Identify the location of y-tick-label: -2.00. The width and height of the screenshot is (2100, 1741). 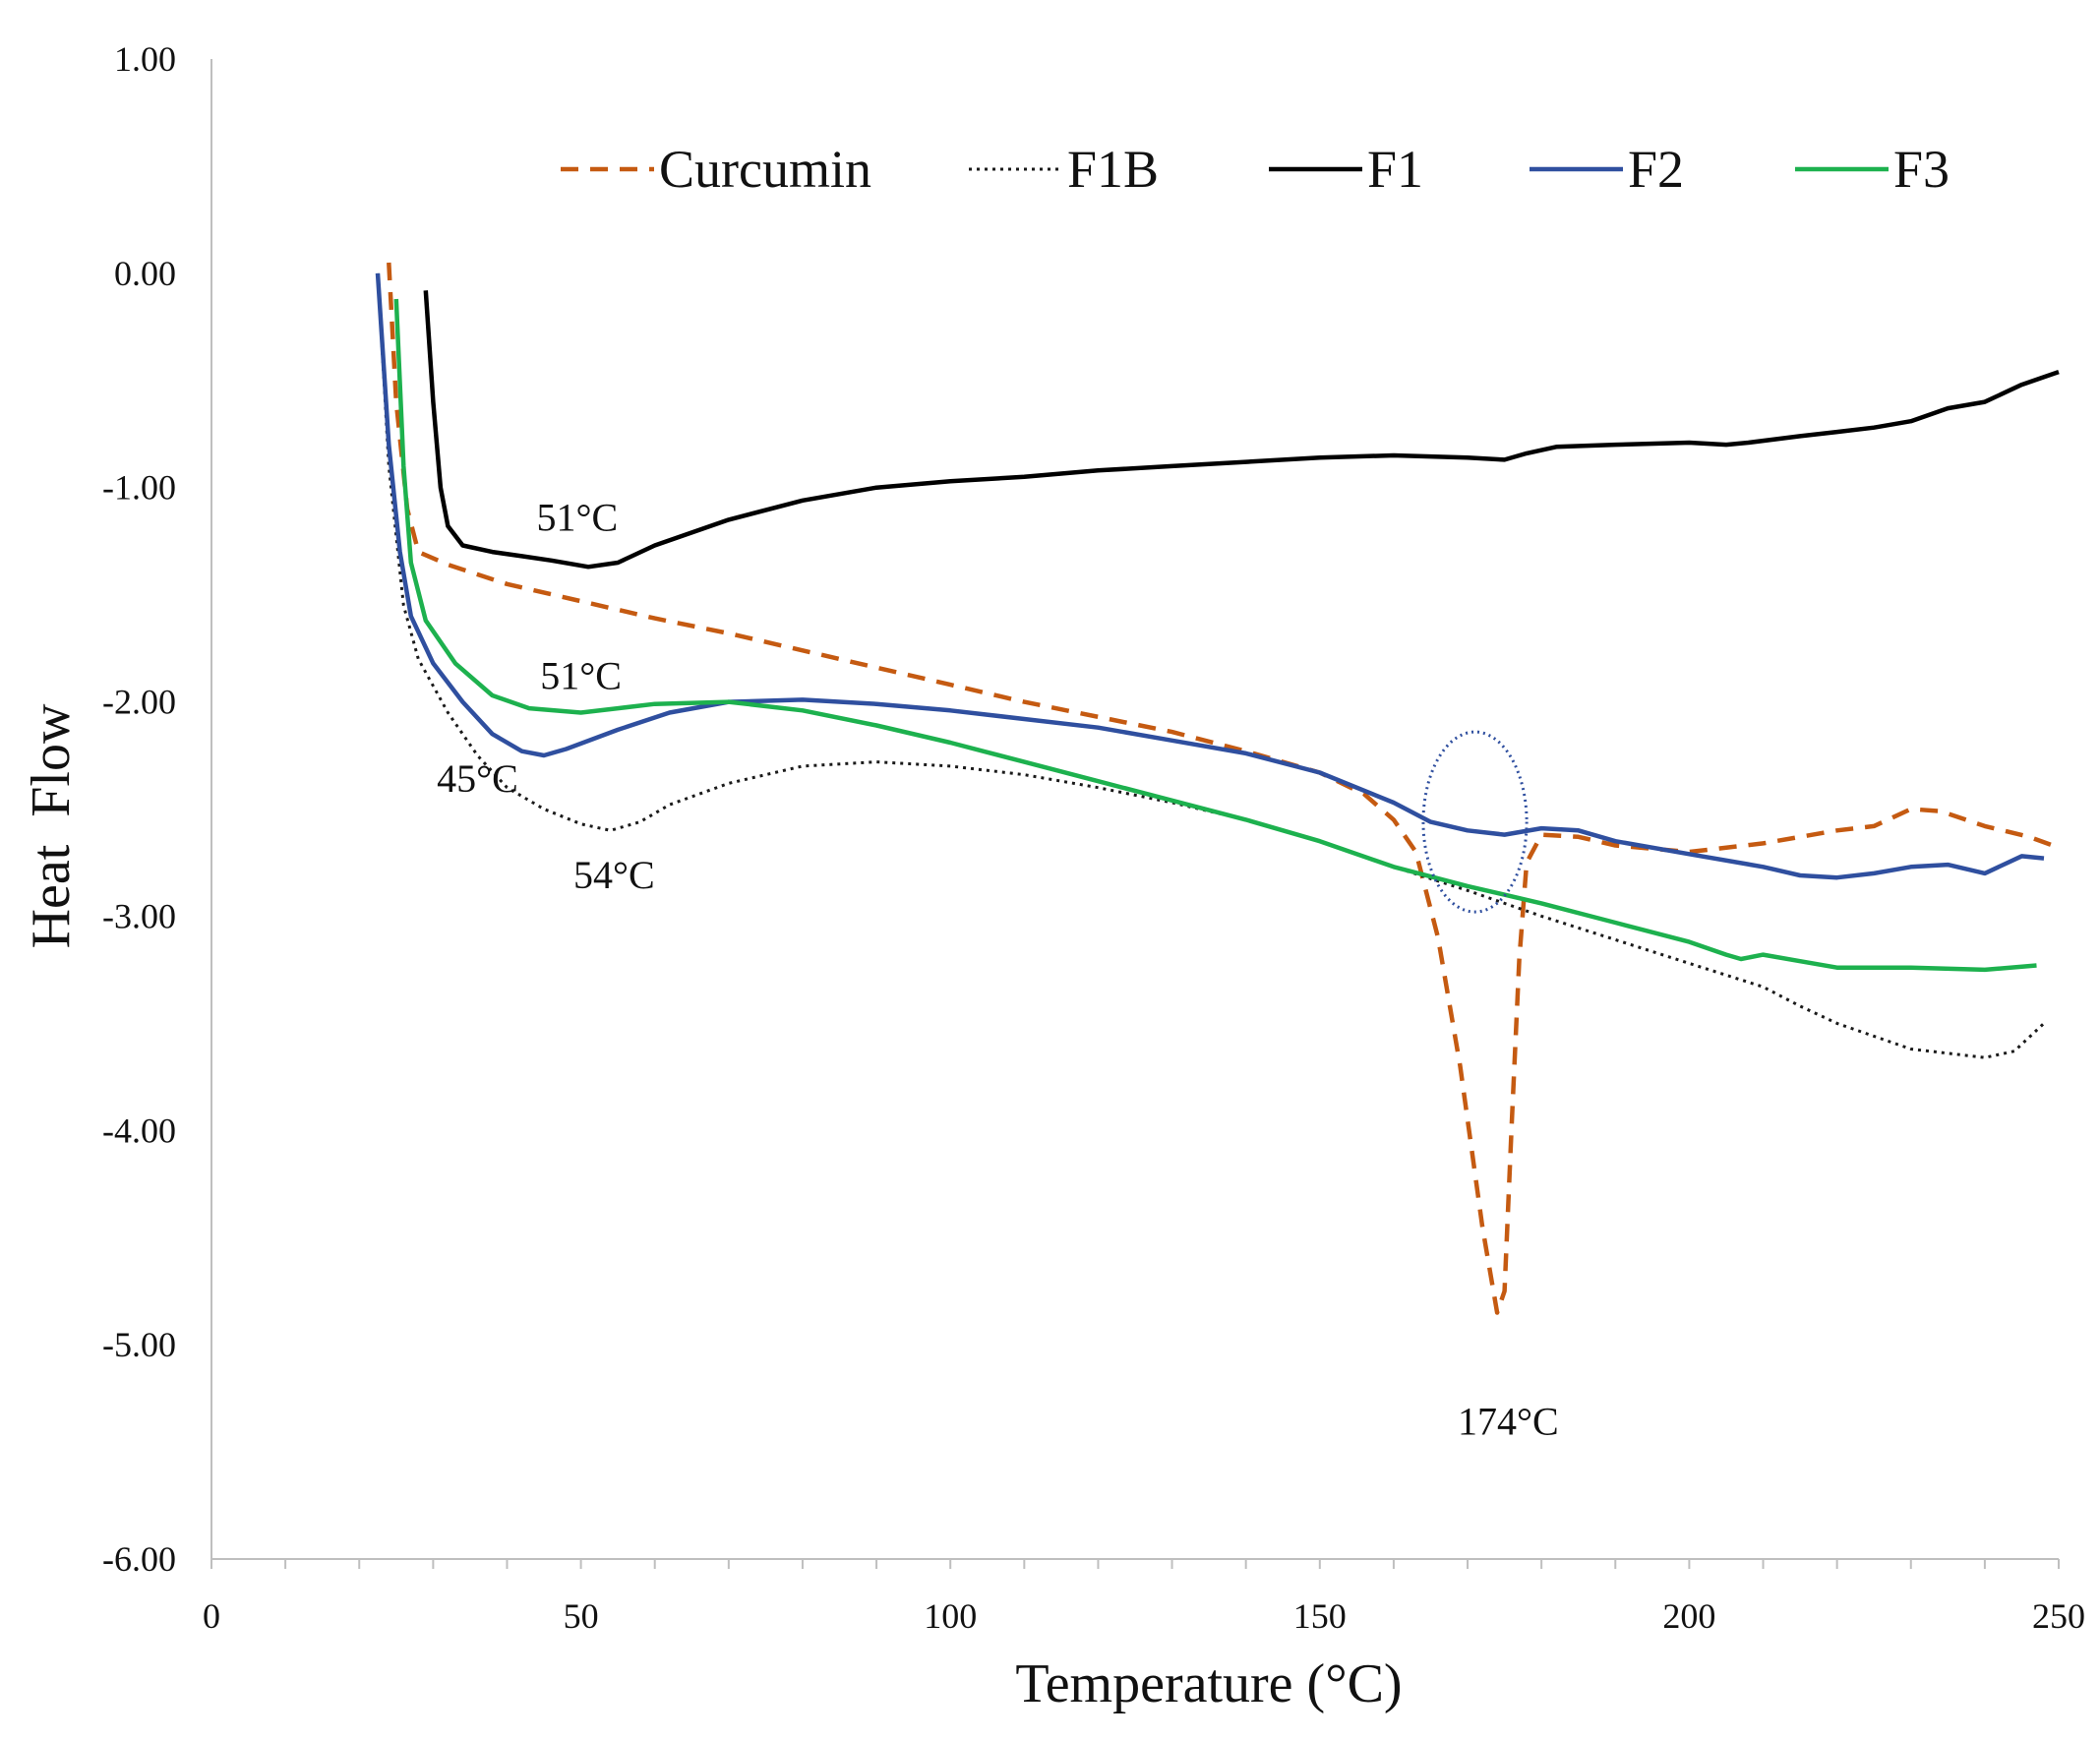
(139, 702).